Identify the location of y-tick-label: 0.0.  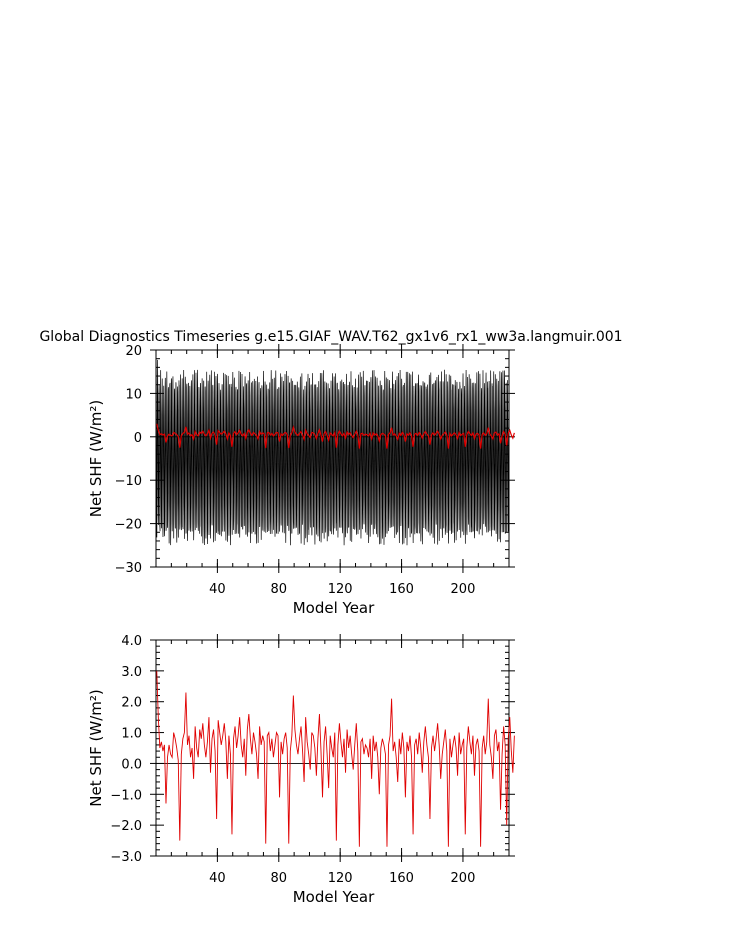
(131, 764).